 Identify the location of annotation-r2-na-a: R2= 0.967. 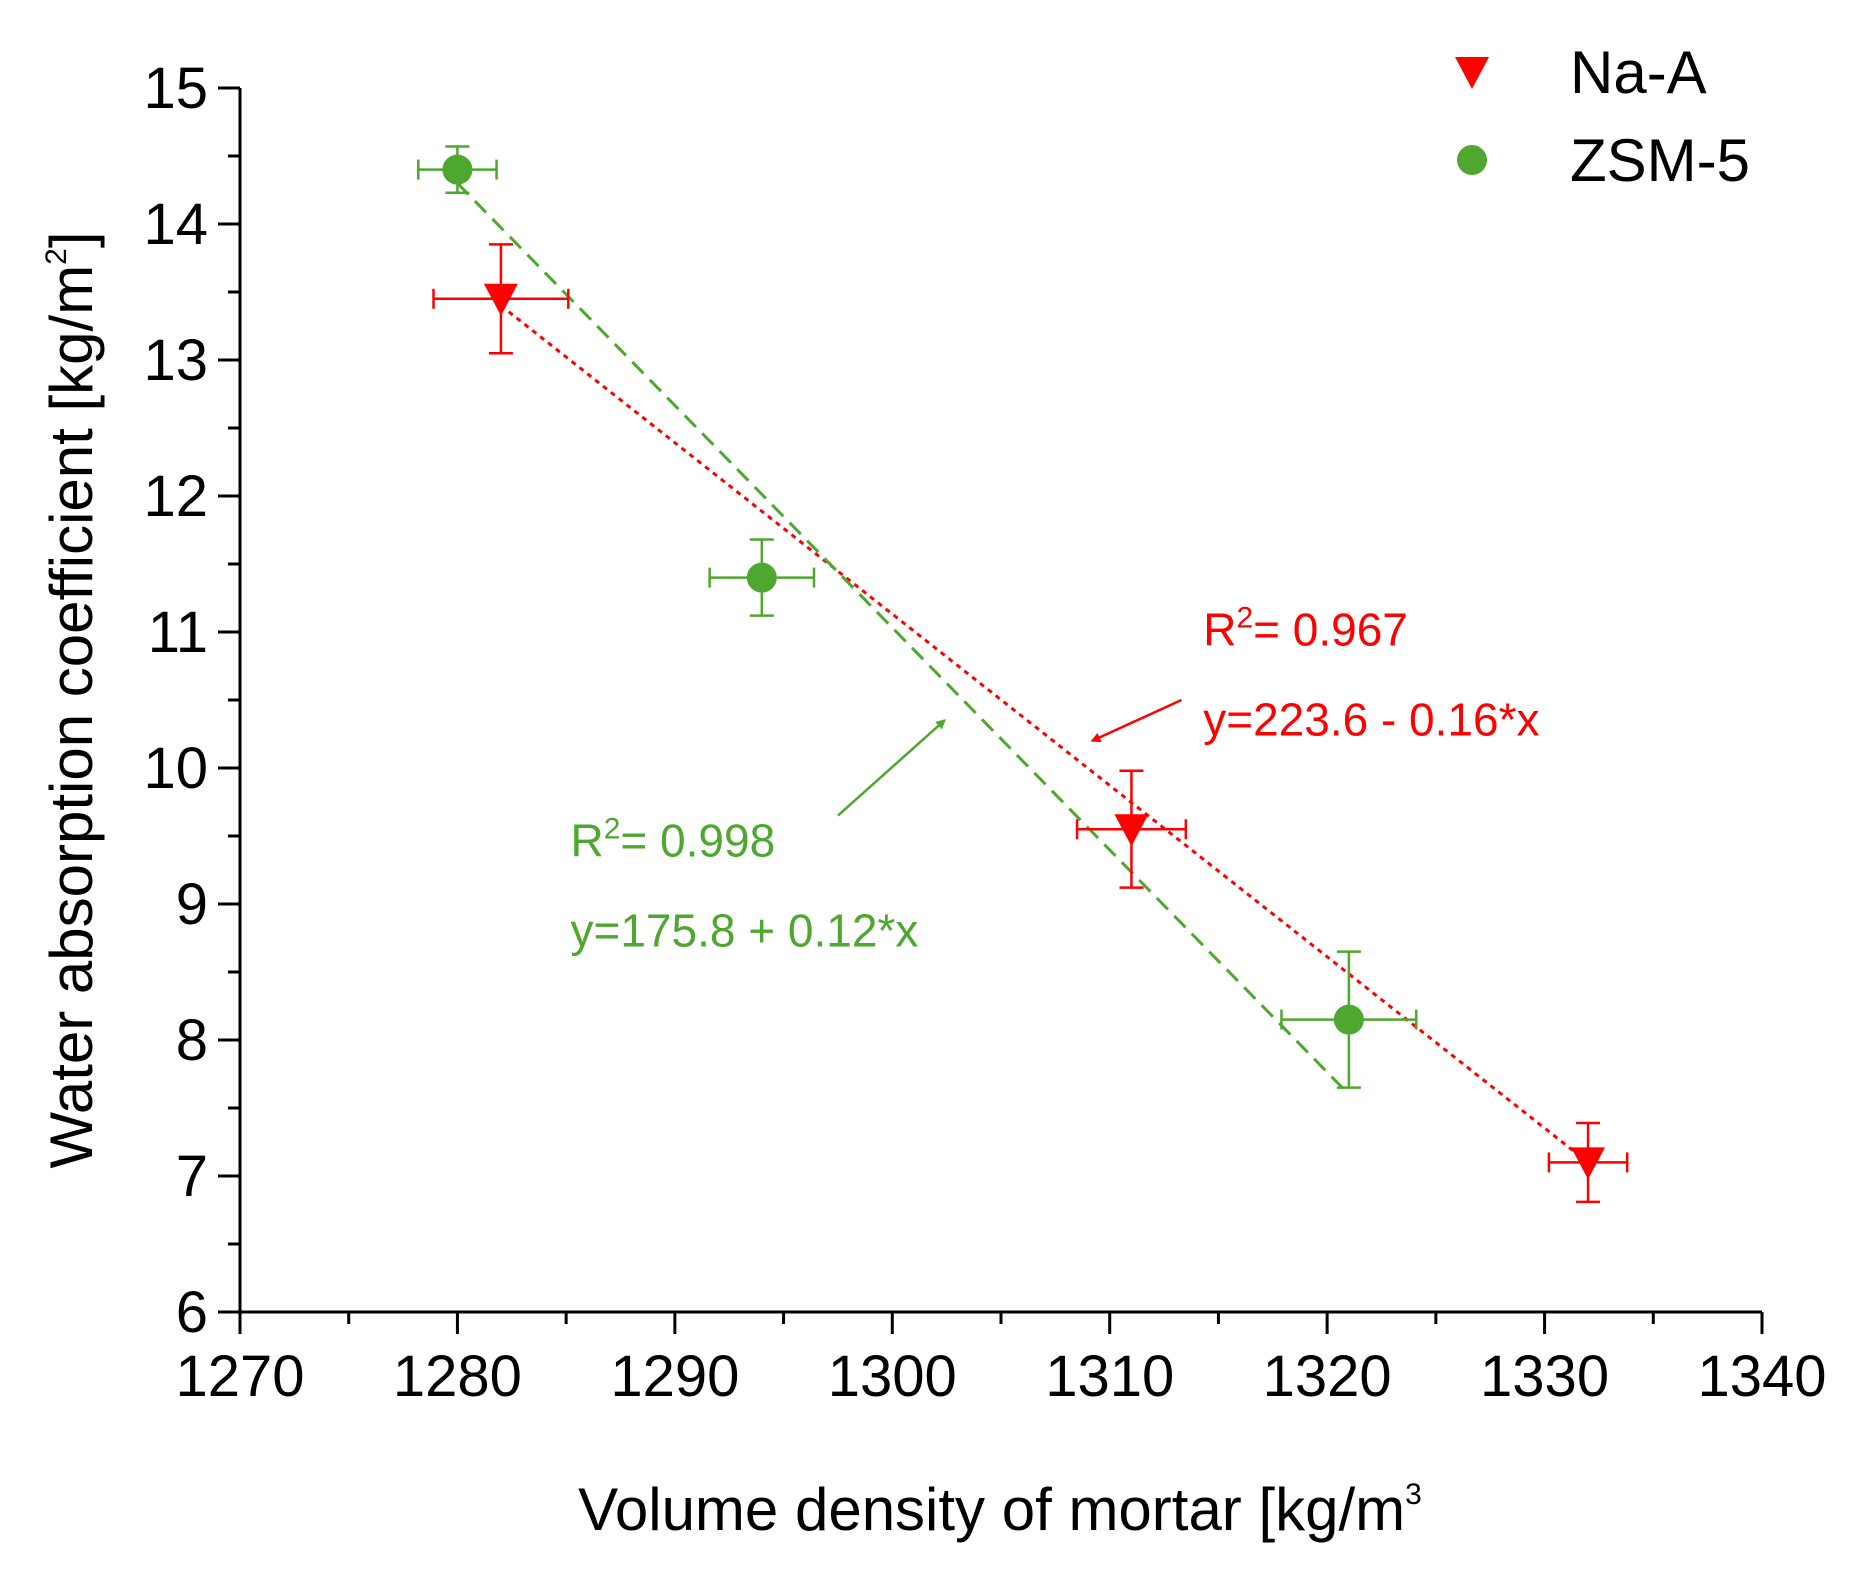
(1305, 629).